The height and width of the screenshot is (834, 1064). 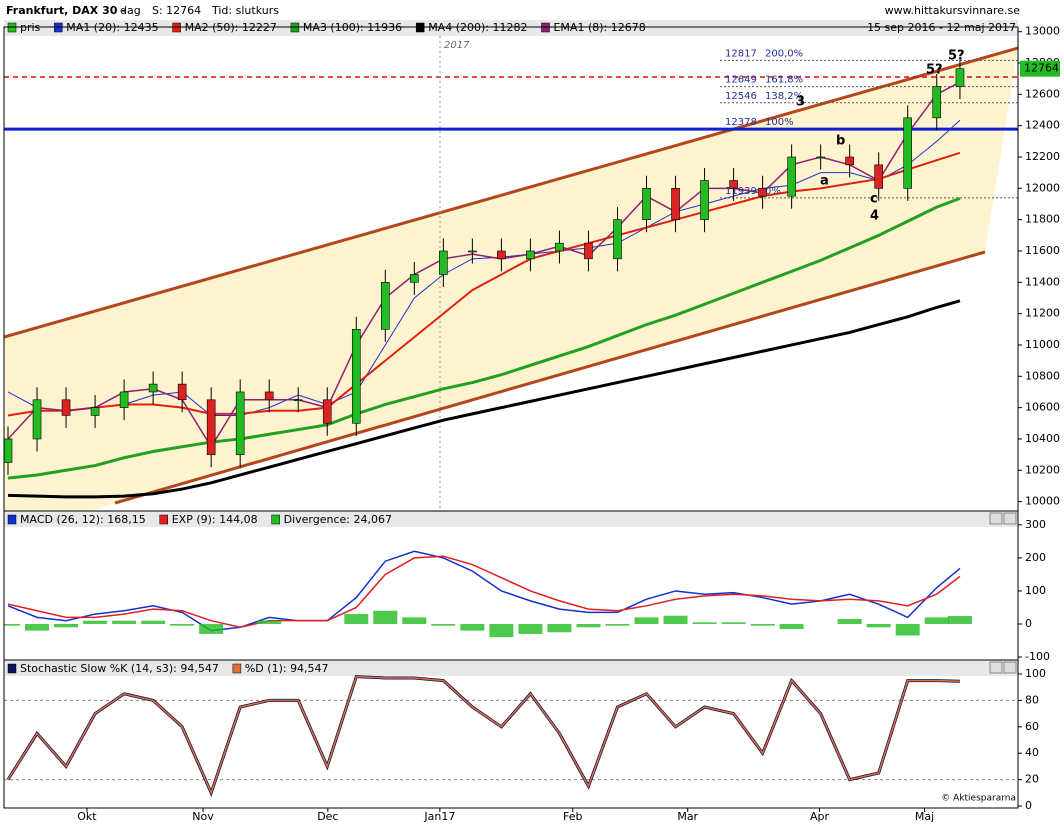 I want to click on fib-label: 138,2%, so click(x=784, y=96).